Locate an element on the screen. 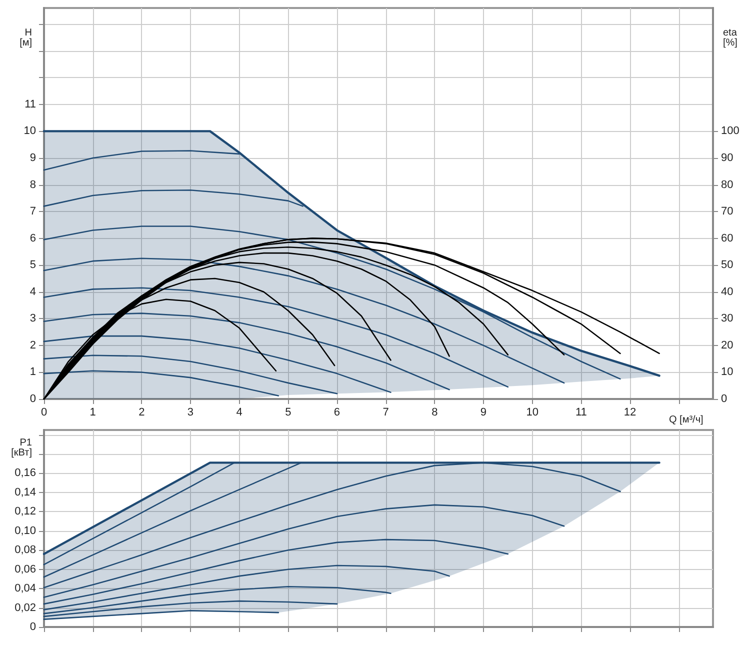 The height and width of the screenshot is (657, 750). x-axis-title: Q [м³/ч] is located at coordinates (686, 420).